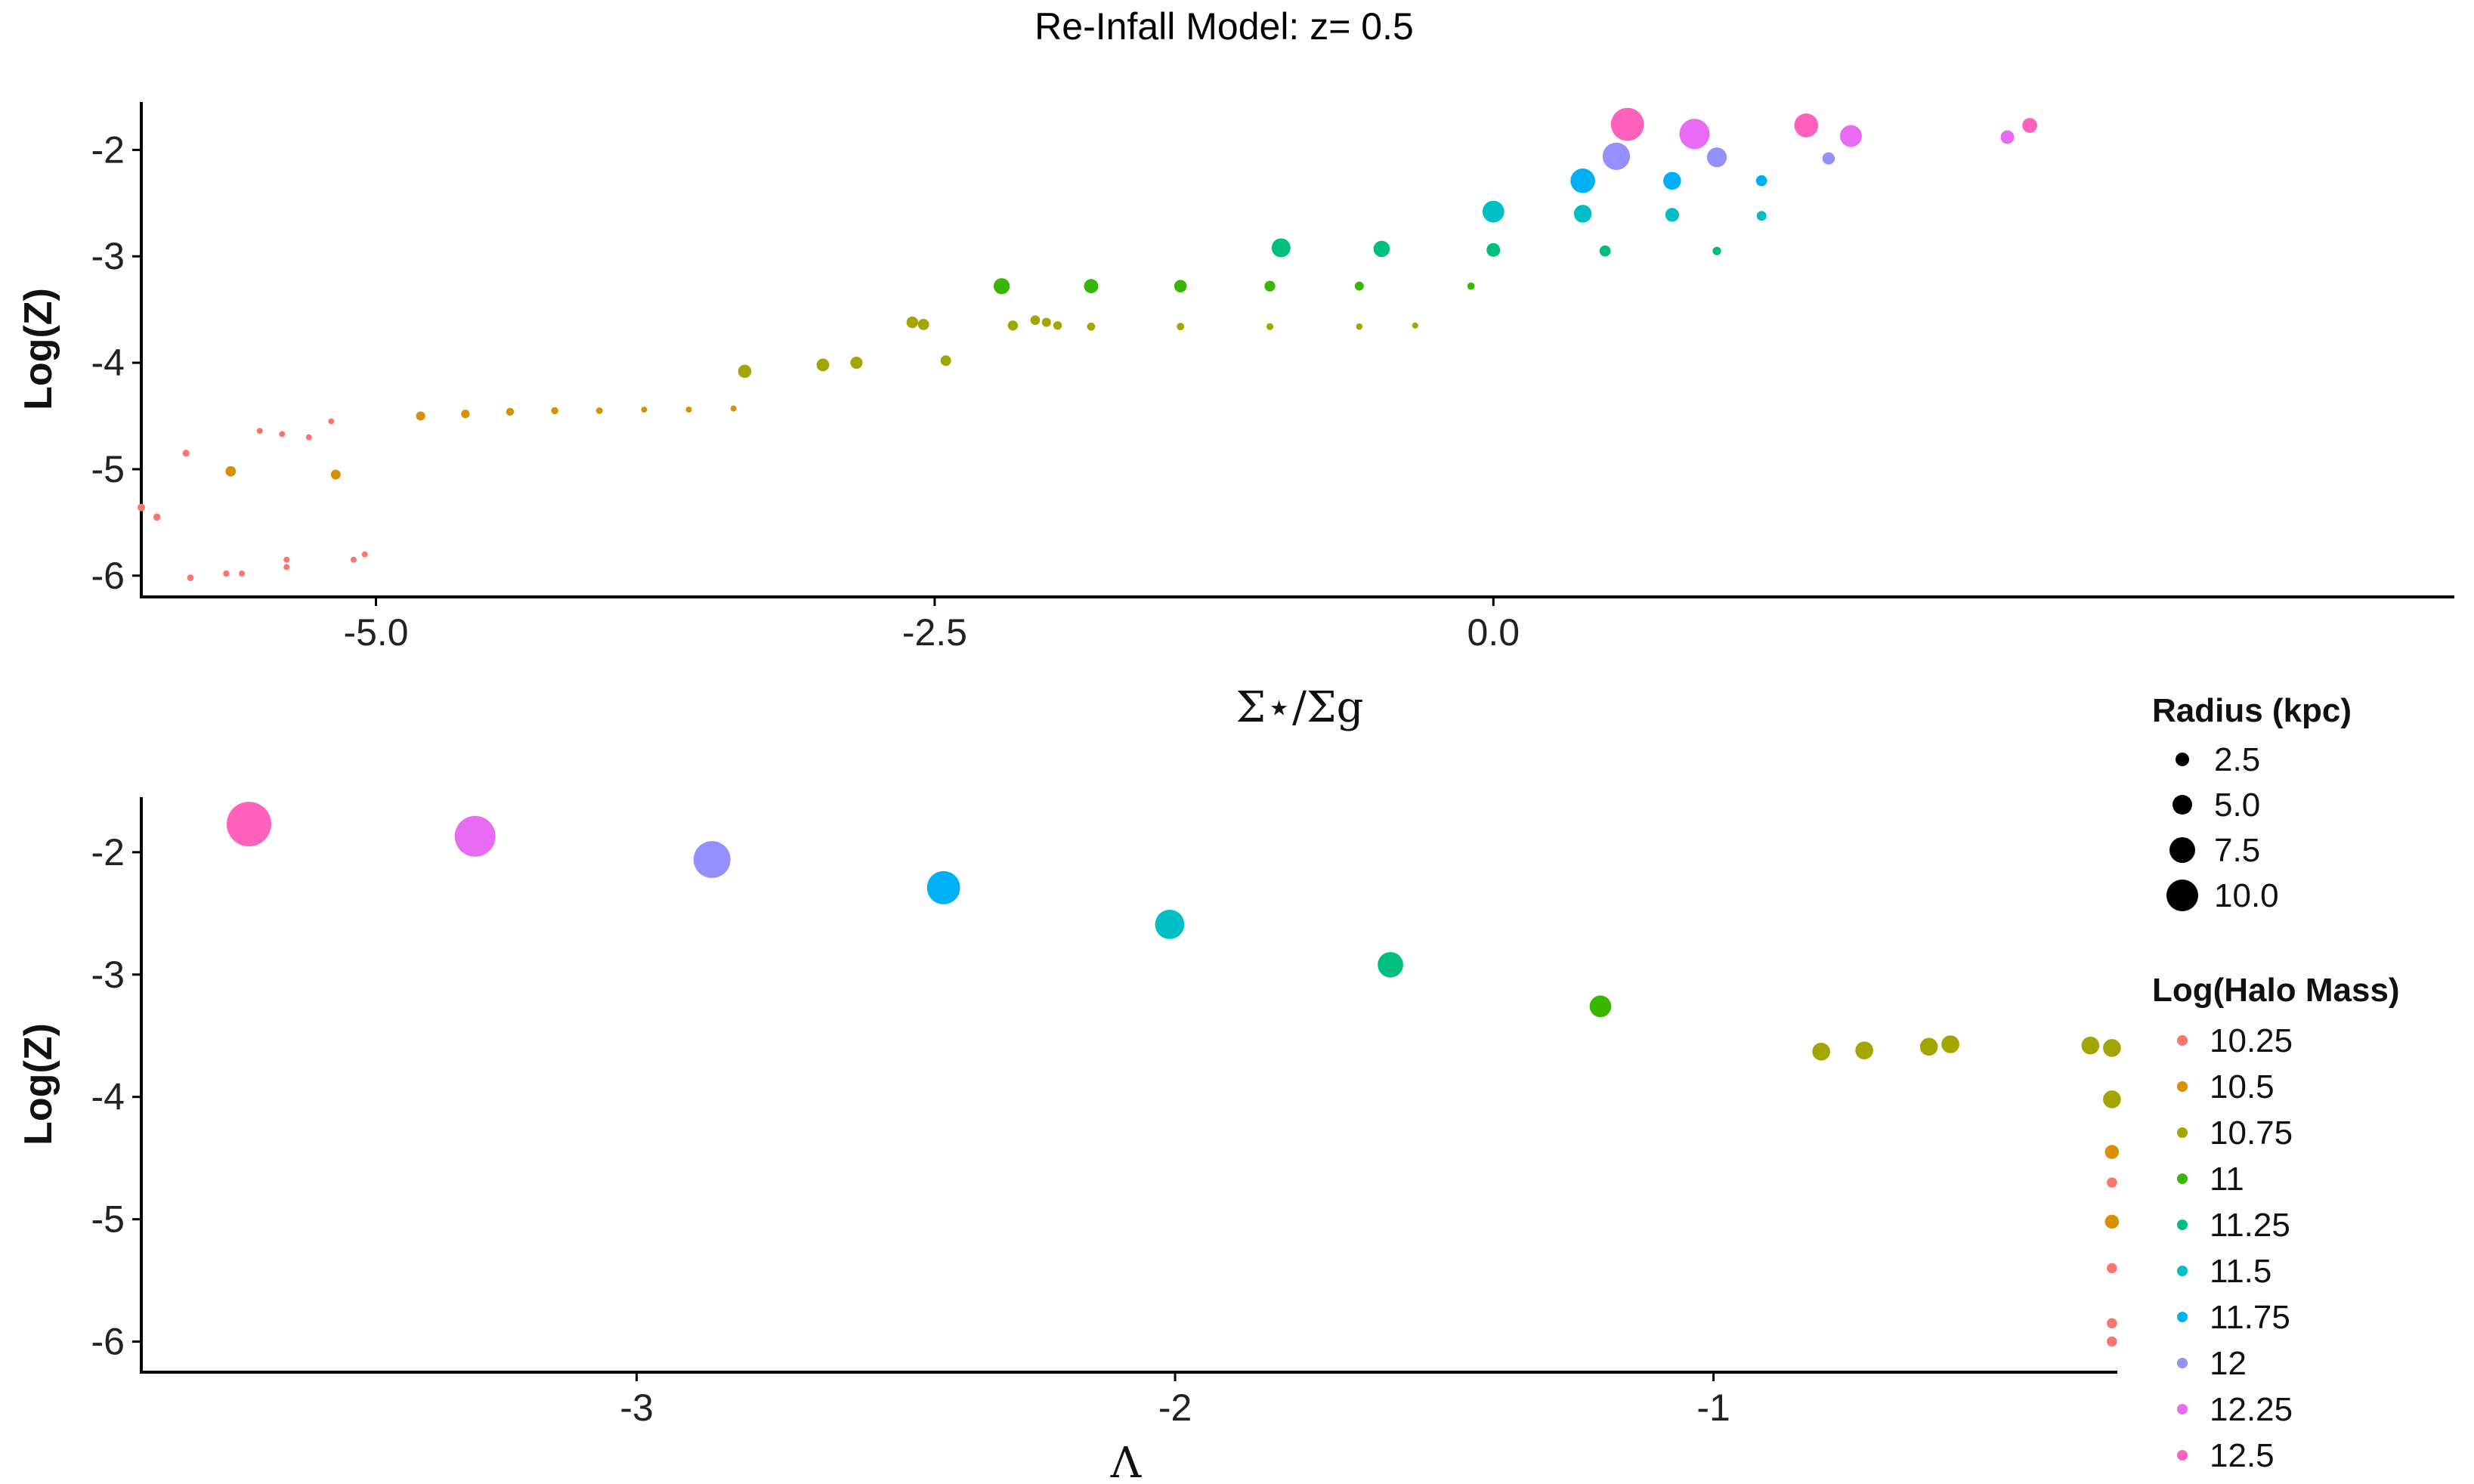 This screenshot has height=1484, width=2474. I want to click on bottom-x-tick-label: -3, so click(636, 1408).